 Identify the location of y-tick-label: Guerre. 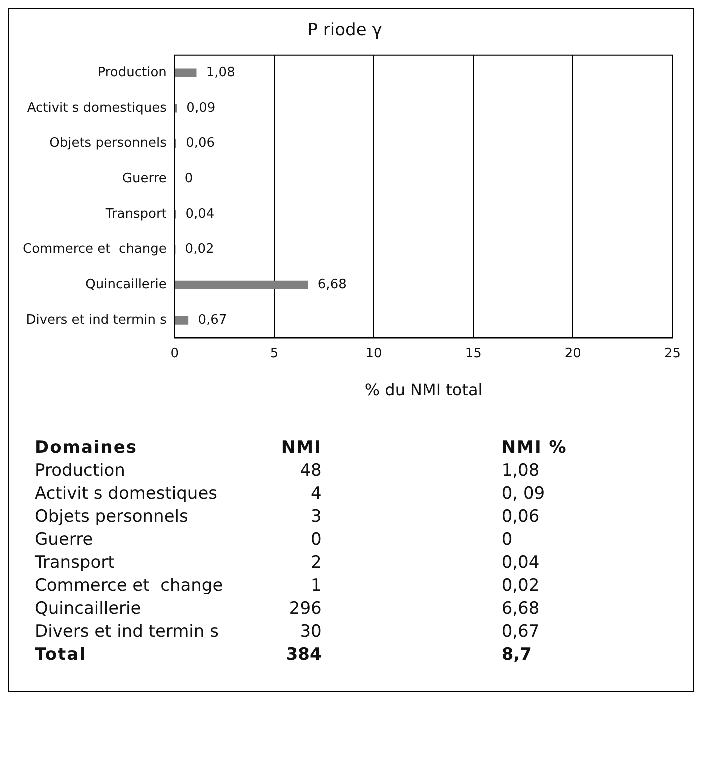
(144, 179).